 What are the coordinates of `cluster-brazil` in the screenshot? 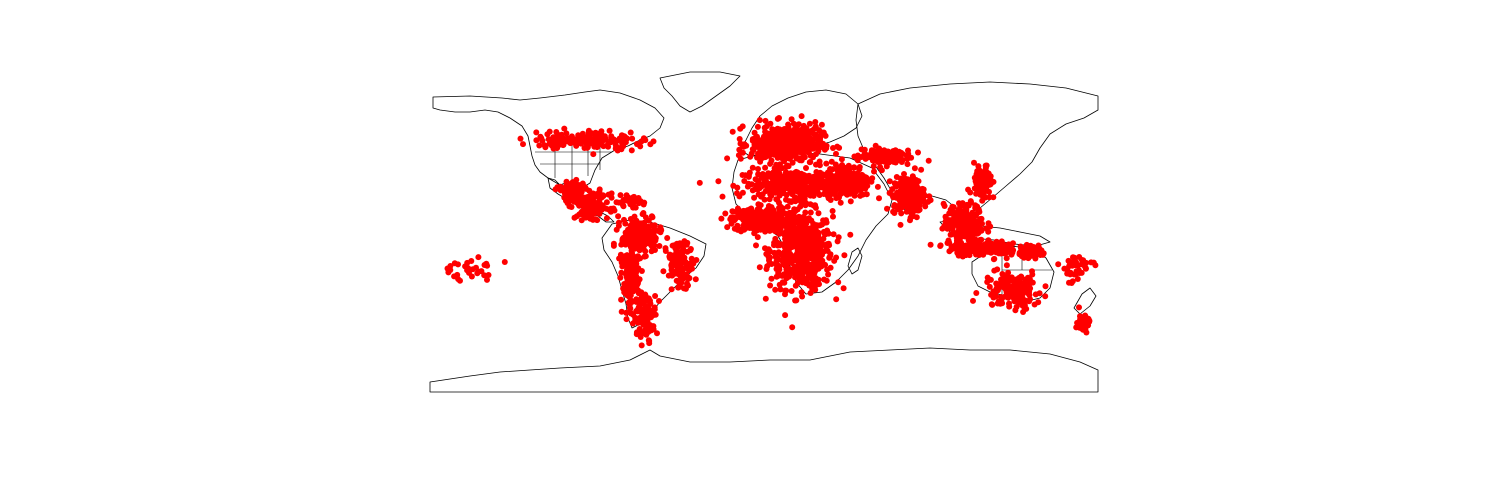 It's located at (680, 265).